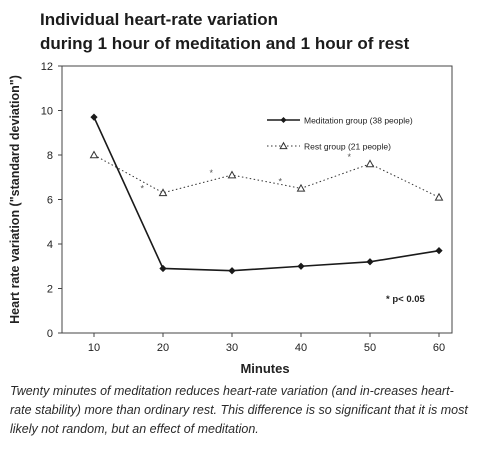 The width and height of the screenshot is (480, 449). I want to click on x-axis: 10 20 30 40 50 60, so click(266, 343).